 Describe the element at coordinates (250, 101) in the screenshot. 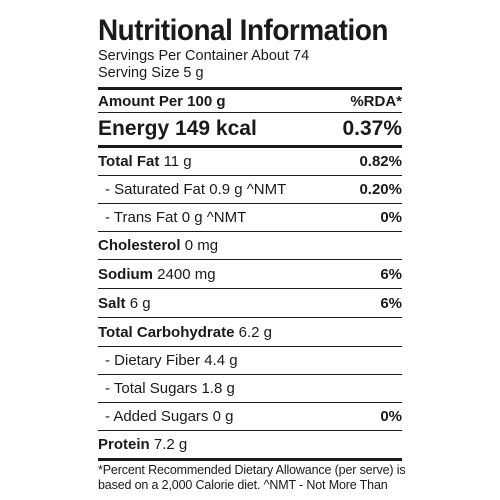

I see `amount-header-row: Amount Per 100 g %RDA*` at that location.